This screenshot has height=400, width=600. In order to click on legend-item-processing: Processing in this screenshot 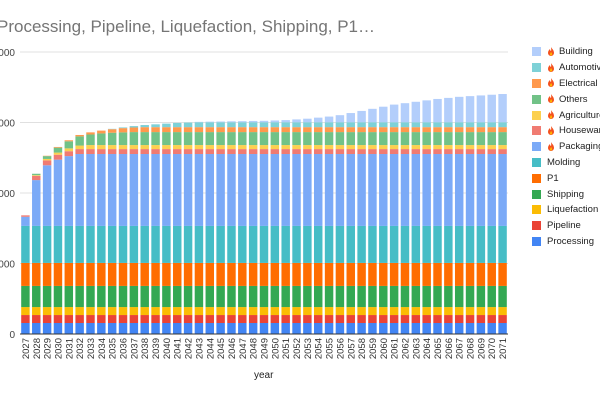, I will do `click(566, 242)`.